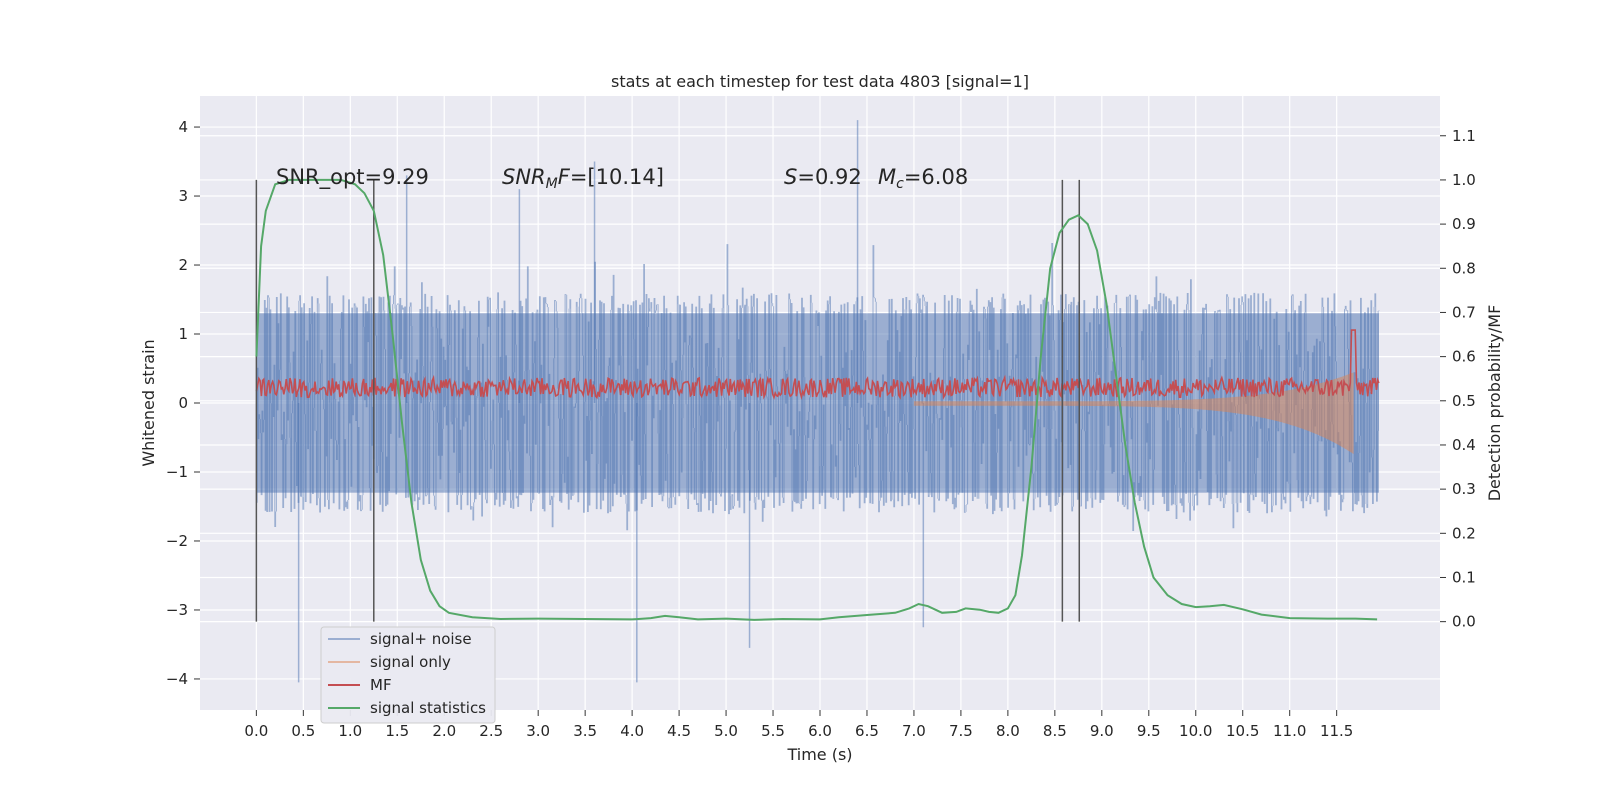  What do you see at coordinates (177, 472) in the screenshot?
I see `y-tick-label: −1` at bounding box center [177, 472].